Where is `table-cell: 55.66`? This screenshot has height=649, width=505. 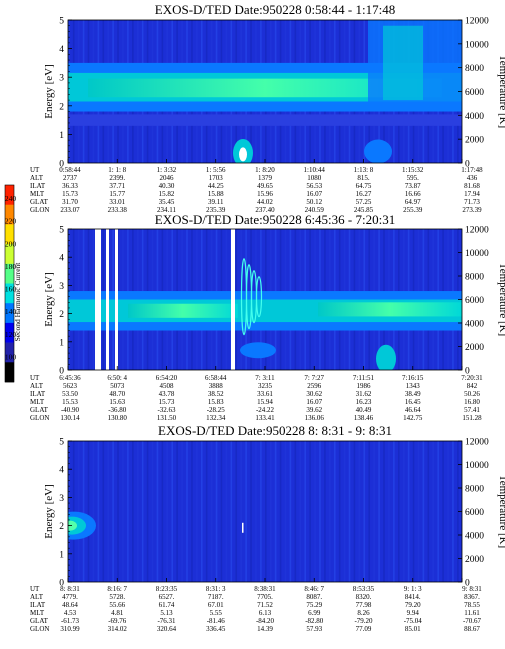
table-cell: 55.66 is located at coordinates (117, 605).